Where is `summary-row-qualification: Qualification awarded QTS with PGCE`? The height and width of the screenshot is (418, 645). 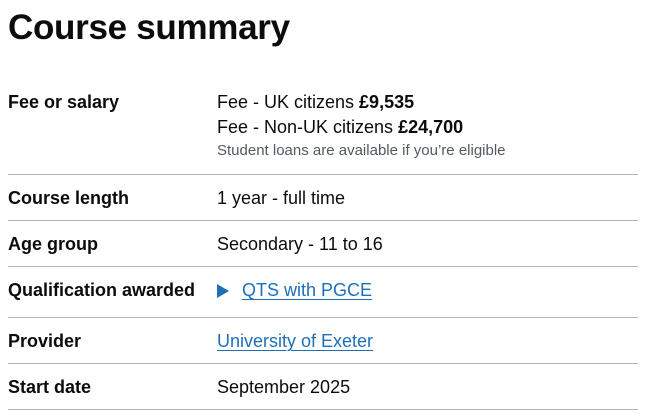
summary-row-qualification: Qualification awarded QTS with PGCE is located at coordinates (323, 292).